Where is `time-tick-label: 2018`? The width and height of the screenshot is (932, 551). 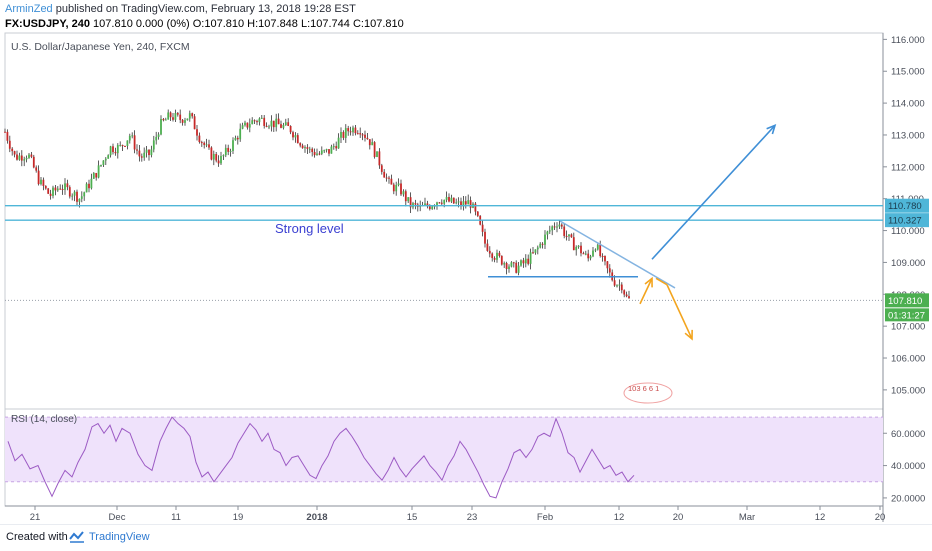 time-tick-label: 2018 is located at coordinates (316, 517).